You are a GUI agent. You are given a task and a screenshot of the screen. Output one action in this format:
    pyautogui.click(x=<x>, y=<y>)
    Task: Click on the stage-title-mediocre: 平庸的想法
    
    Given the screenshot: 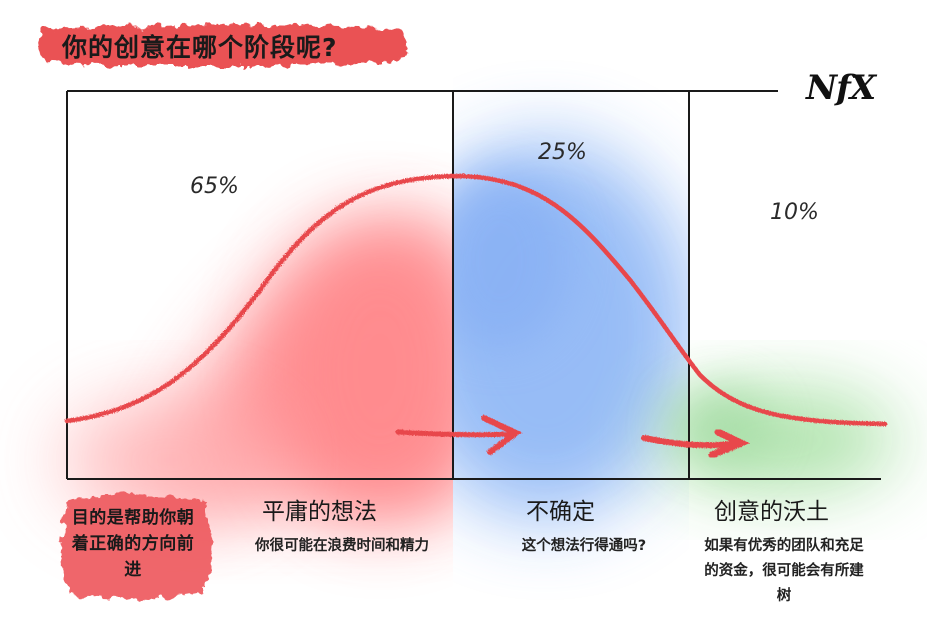 What is the action you would take?
    pyautogui.click(x=319, y=512)
    